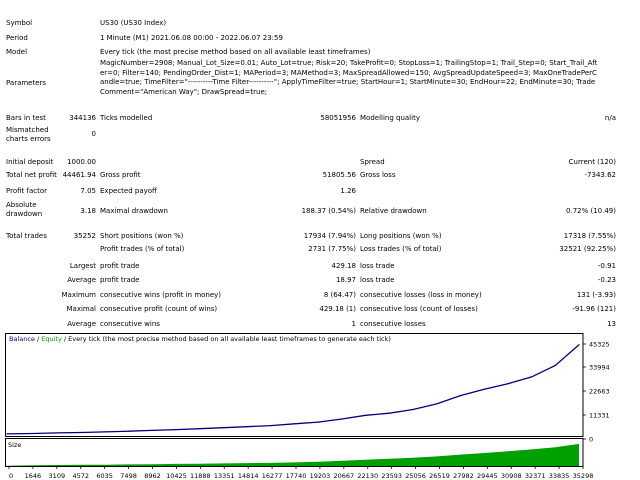  What do you see at coordinates (339, 295) in the screenshot?
I see `maxcons-wins-value: 8 (64.47)` at bounding box center [339, 295].